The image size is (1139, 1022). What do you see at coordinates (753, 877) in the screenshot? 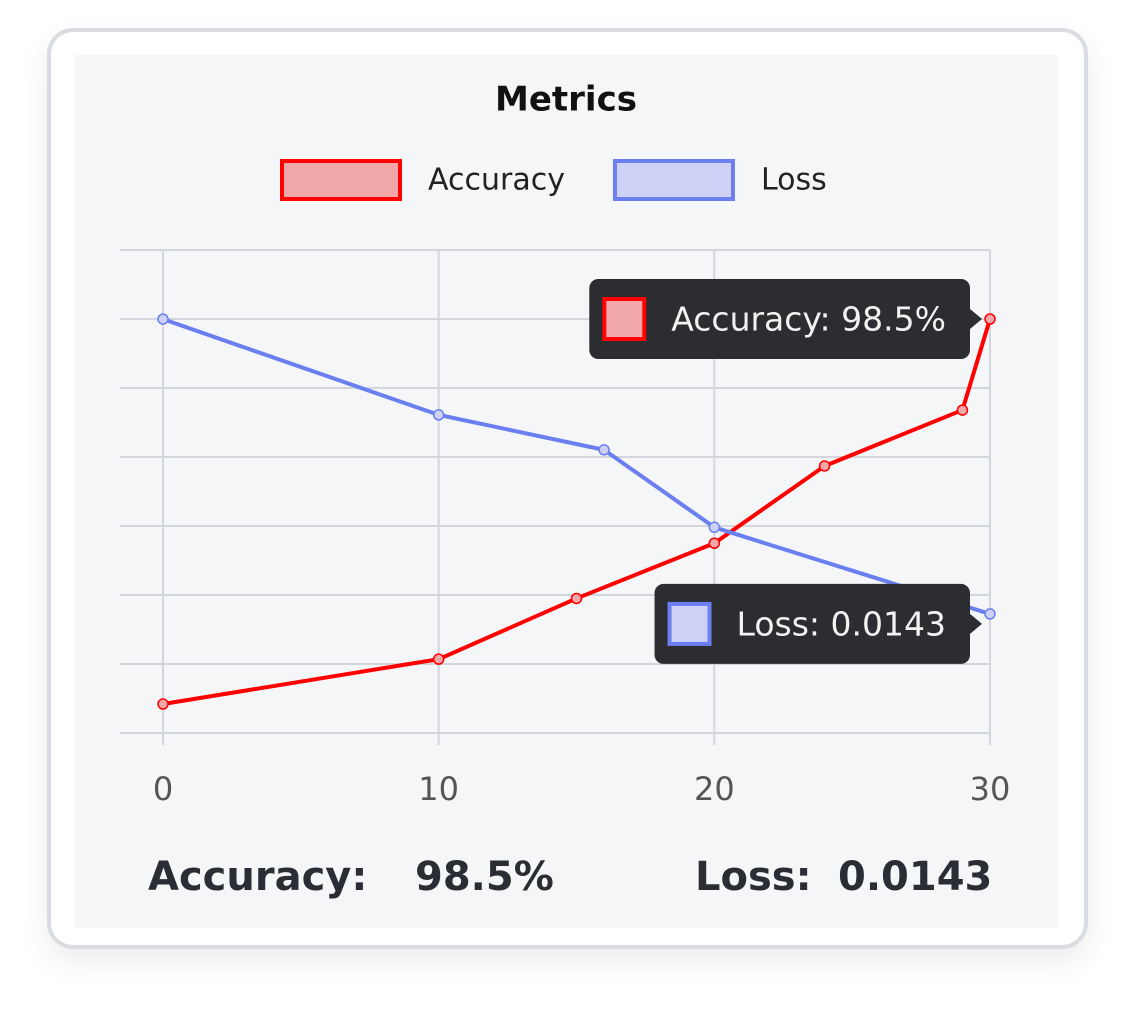
I see `summary-label: Loss:` at bounding box center [753, 877].